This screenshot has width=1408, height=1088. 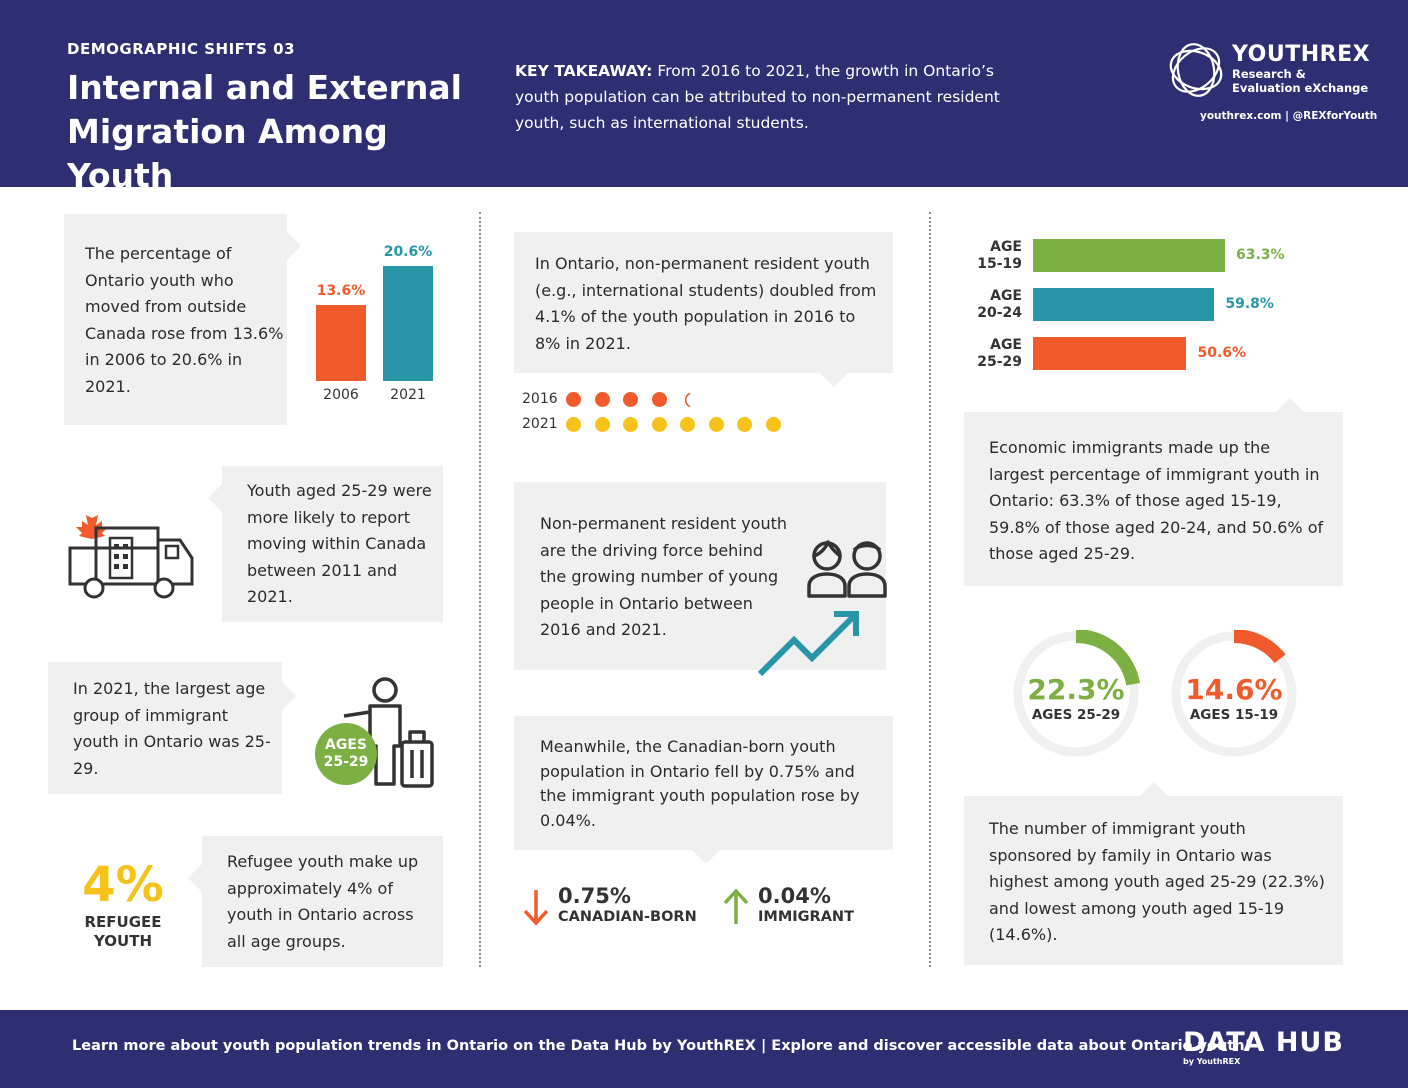 What do you see at coordinates (1076, 689) in the screenshot?
I see `donut-value-25-29: 22.3%` at bounding box center [1076, 689].